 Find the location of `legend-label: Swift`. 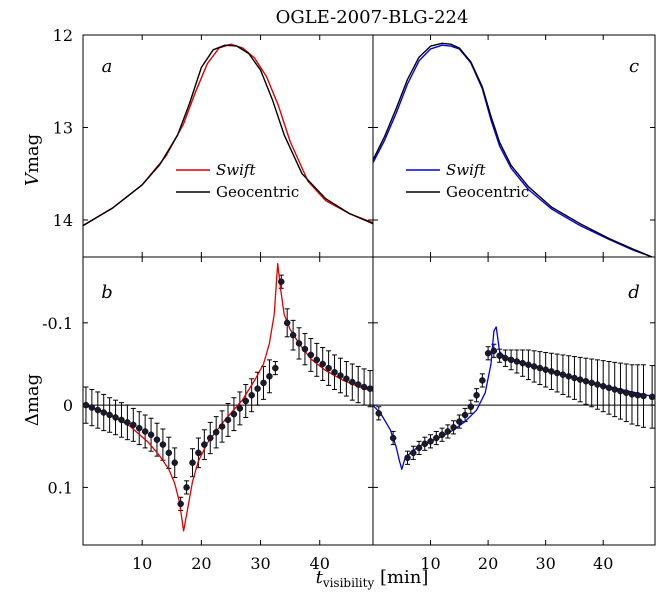

legend-label: Swift is located at coordinates (236, 170).